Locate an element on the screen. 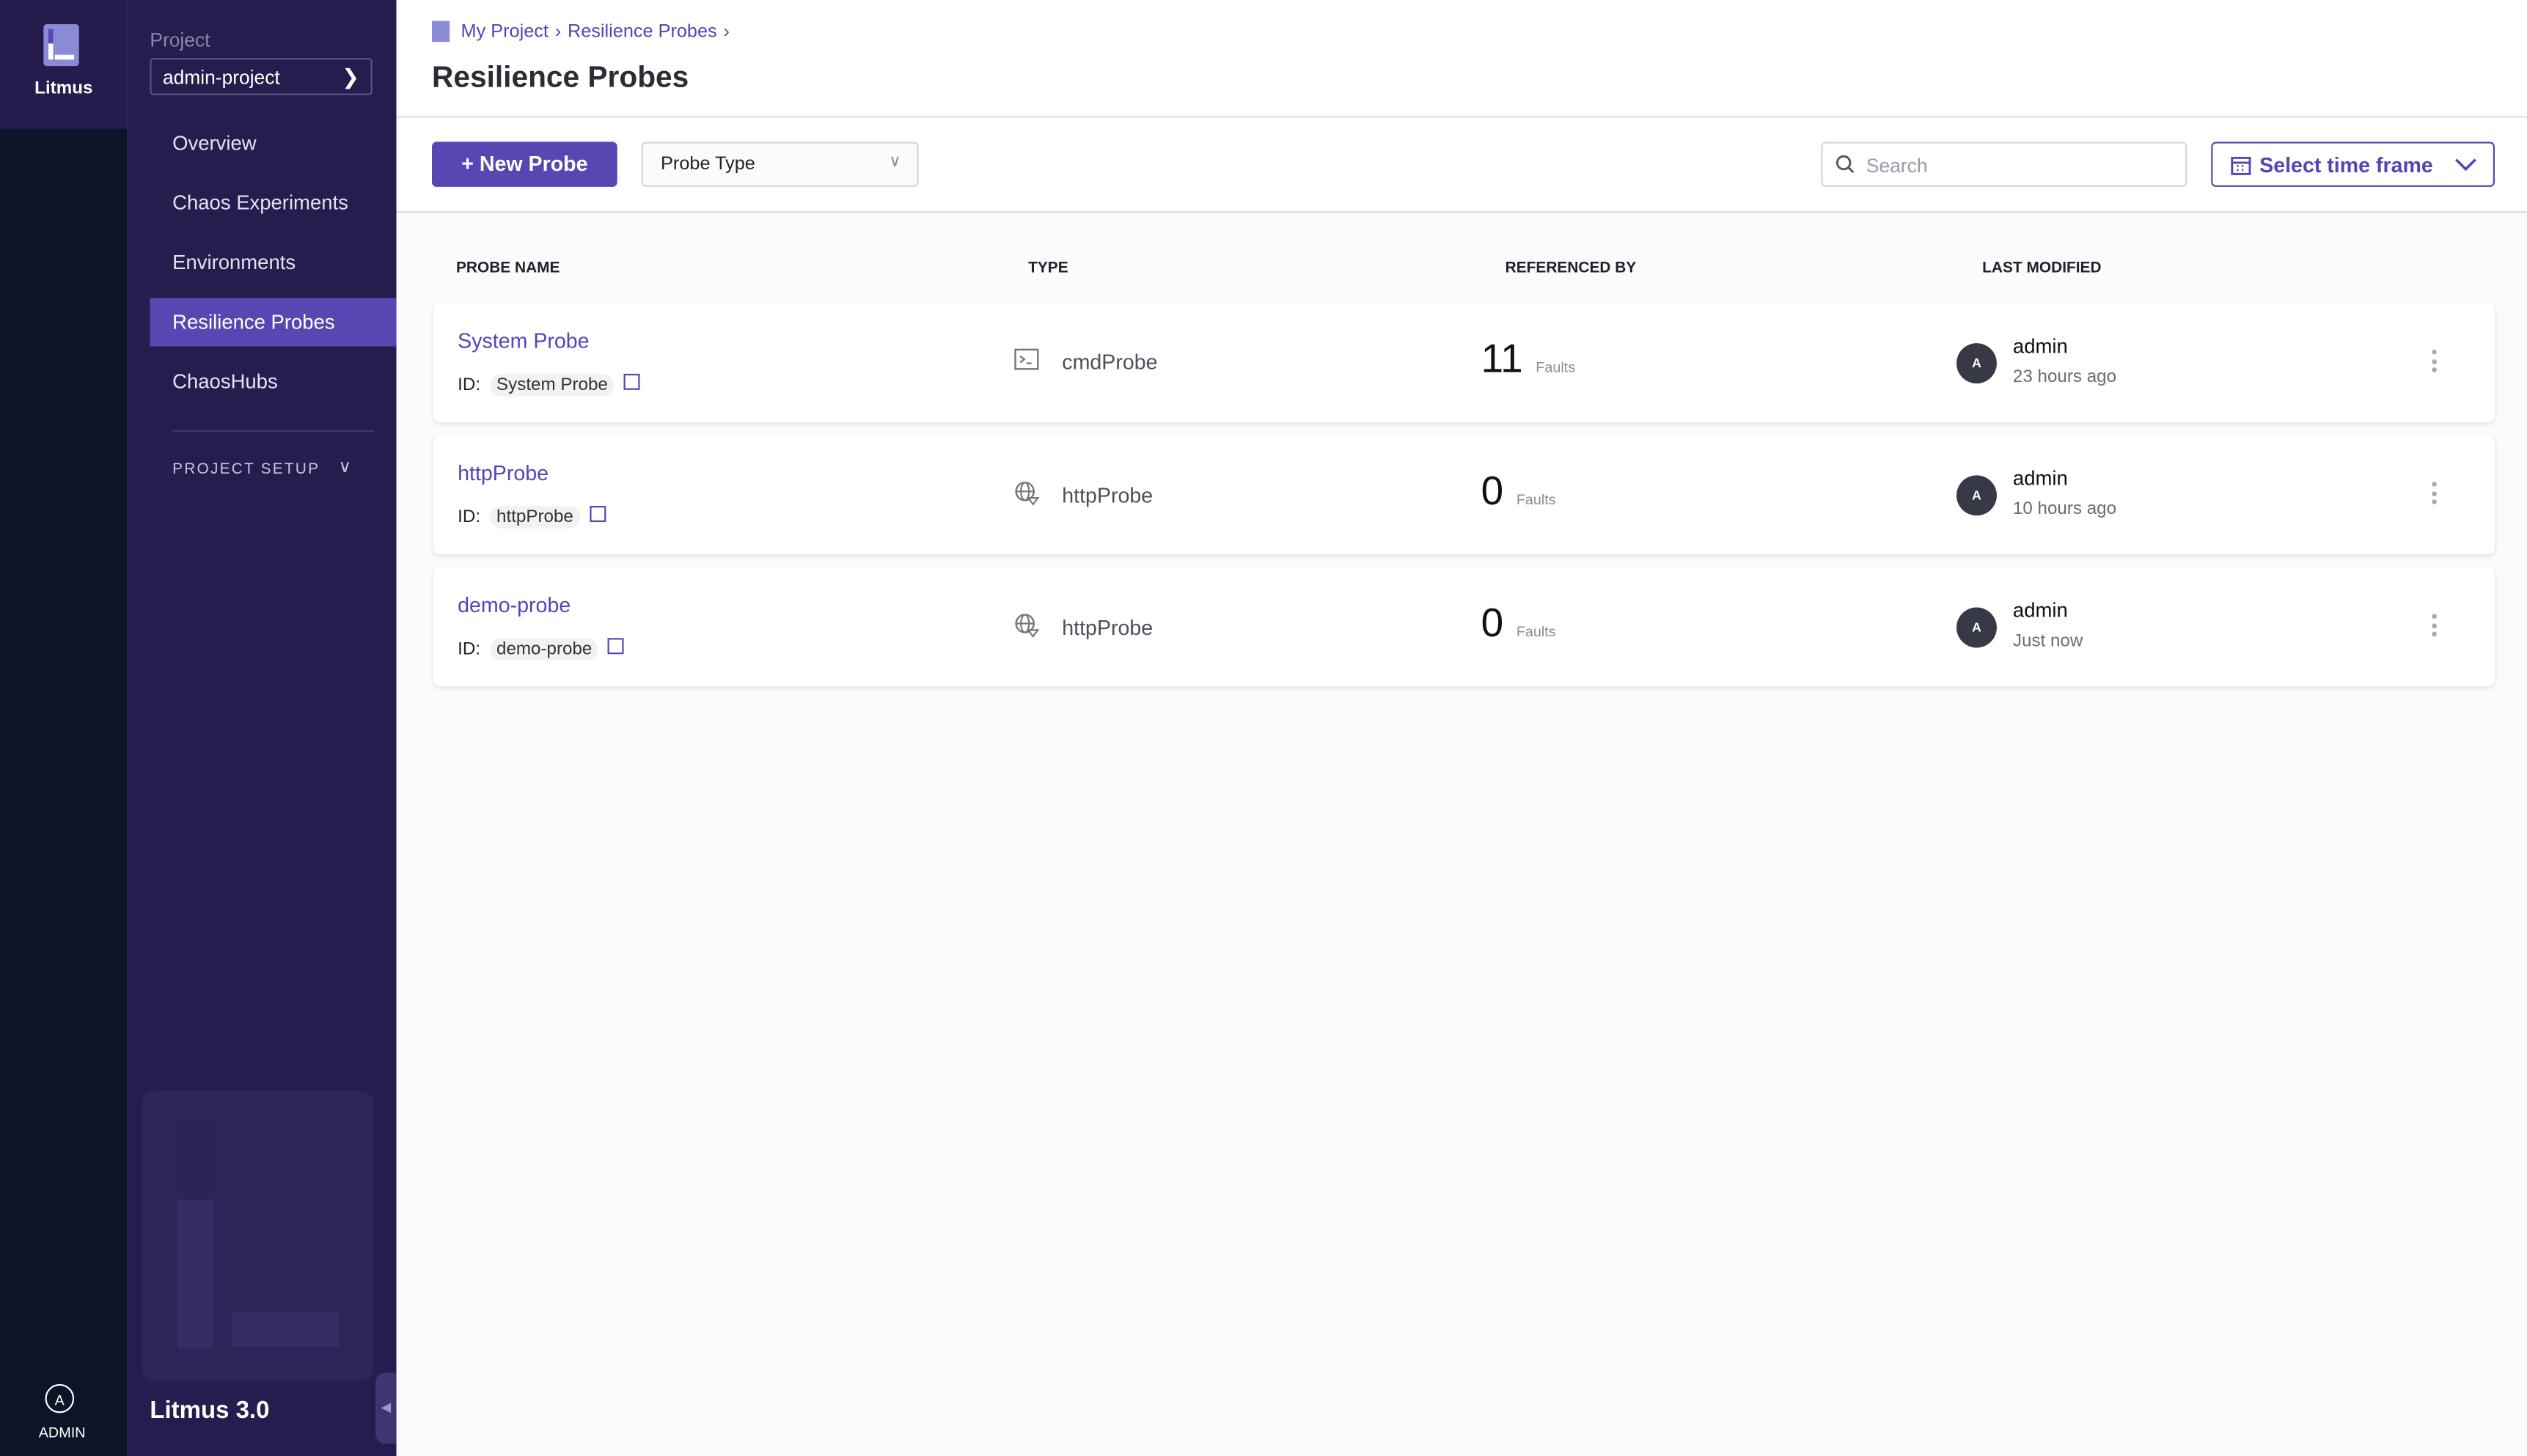  probe-id: ID: demo-probe is located at coordinates (541, 649).